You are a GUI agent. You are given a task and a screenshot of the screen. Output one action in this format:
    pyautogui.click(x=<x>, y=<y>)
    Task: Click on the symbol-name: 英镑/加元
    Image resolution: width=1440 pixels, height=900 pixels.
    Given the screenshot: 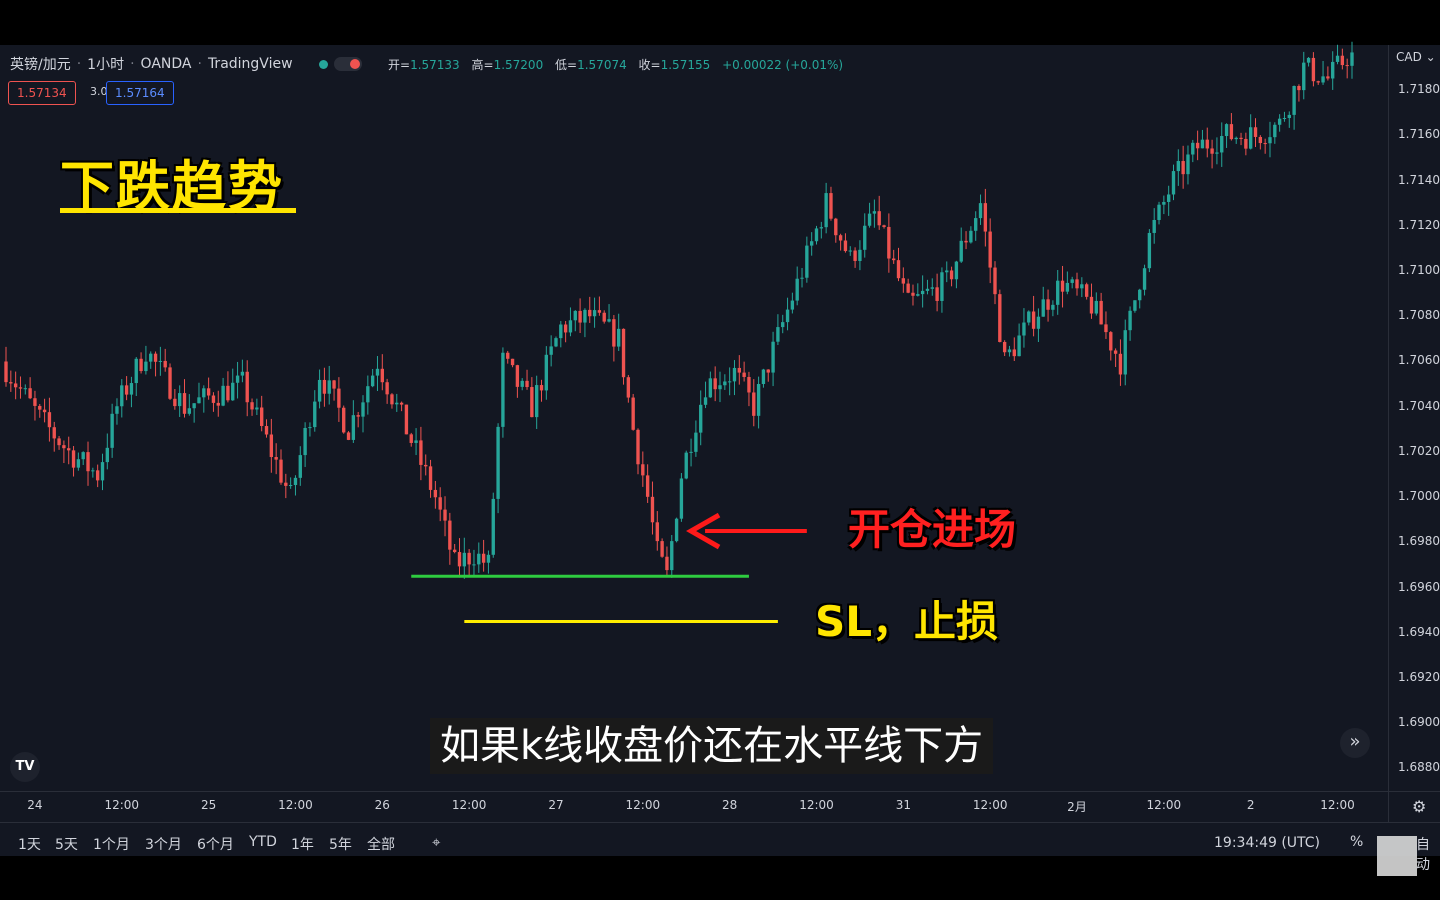 What is the action you would take?
    pyautogui.click(x=40, y=65)
    